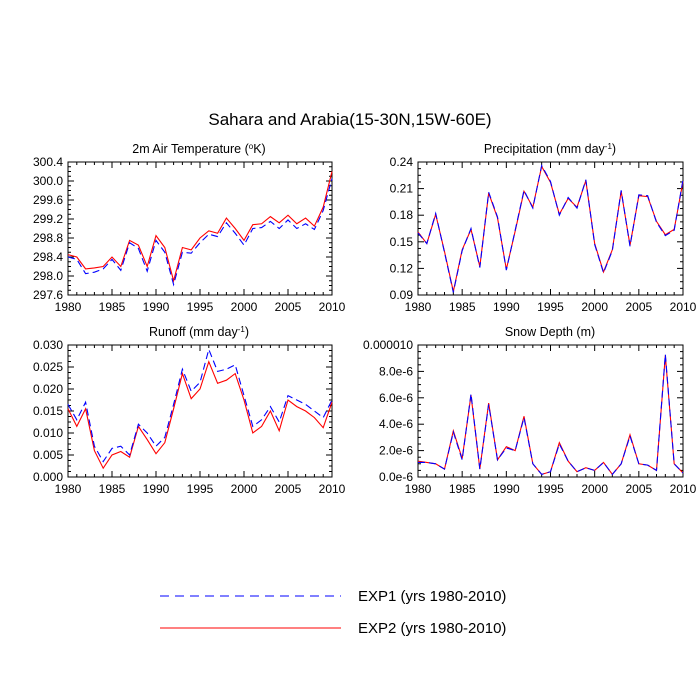 This screenshot has height=700, width=700. I want to click on figure-title: Sahara and Arabia(15-30N,15W-60E), so click(349, 119).